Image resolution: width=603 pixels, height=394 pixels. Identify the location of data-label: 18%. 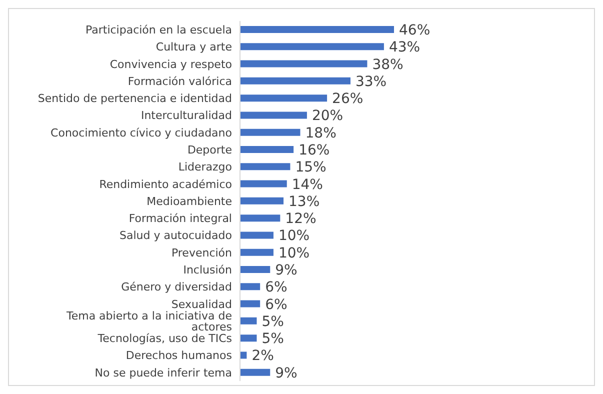
(320, 133).